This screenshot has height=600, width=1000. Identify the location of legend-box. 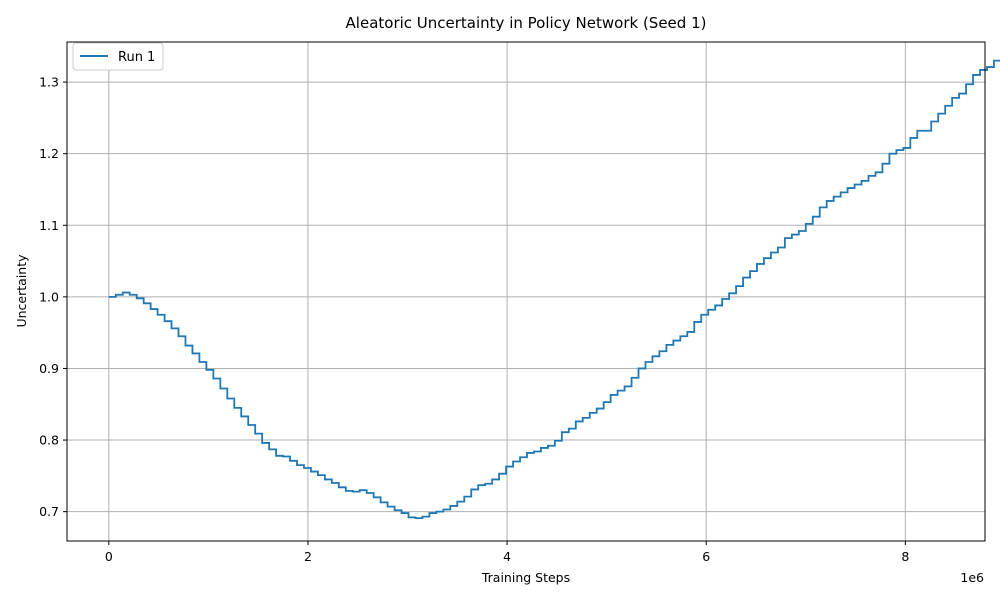
(118, 56).